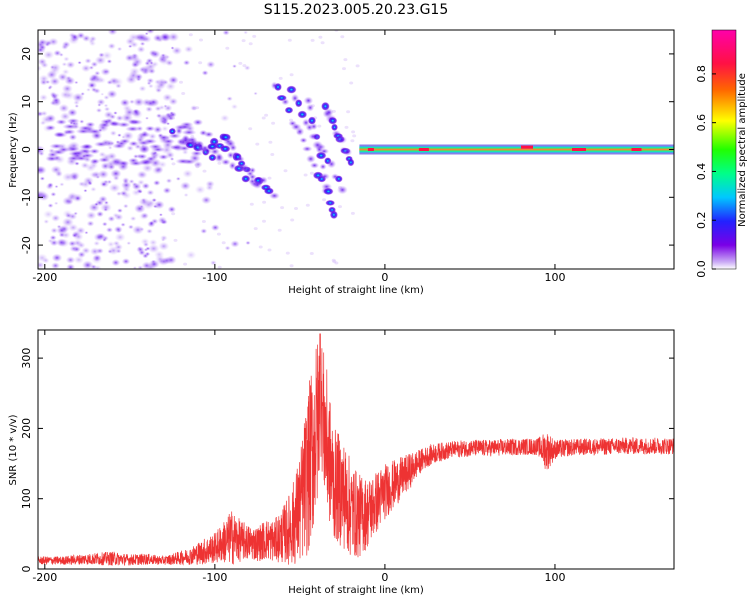 This screenshot has height=600, width=750. Describe the element at coordinates (26, 149) in the screenshot. I see `spec-ytick-label: 0` at that location.